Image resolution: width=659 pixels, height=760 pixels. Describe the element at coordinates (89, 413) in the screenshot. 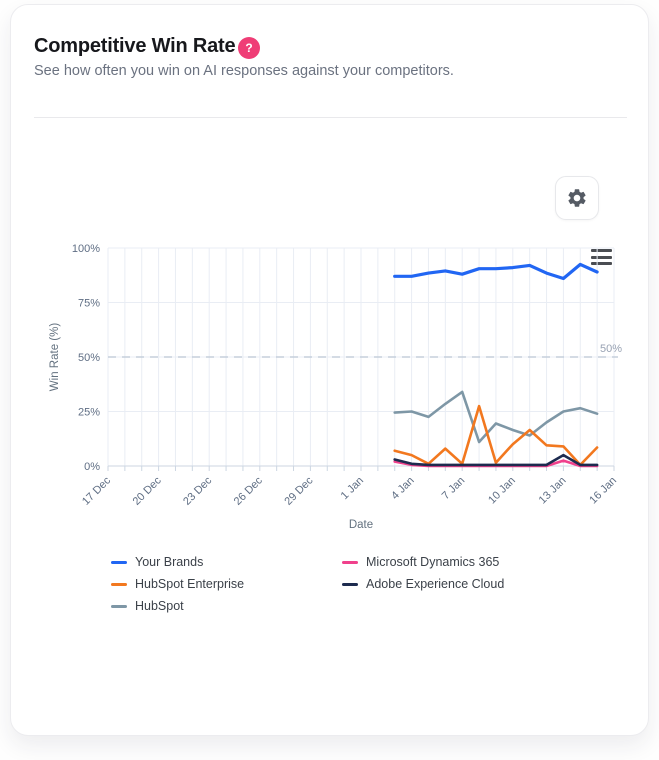

I see `svg-text: 25%` at that location.